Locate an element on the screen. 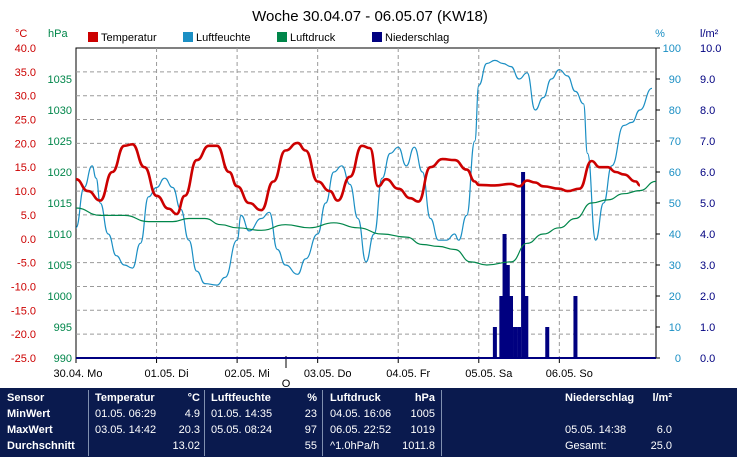 The height and width of the screenshot is (457, 737). stats-cell-hum-time: 01.05. 14:35 is located at coordinates (242, 414).